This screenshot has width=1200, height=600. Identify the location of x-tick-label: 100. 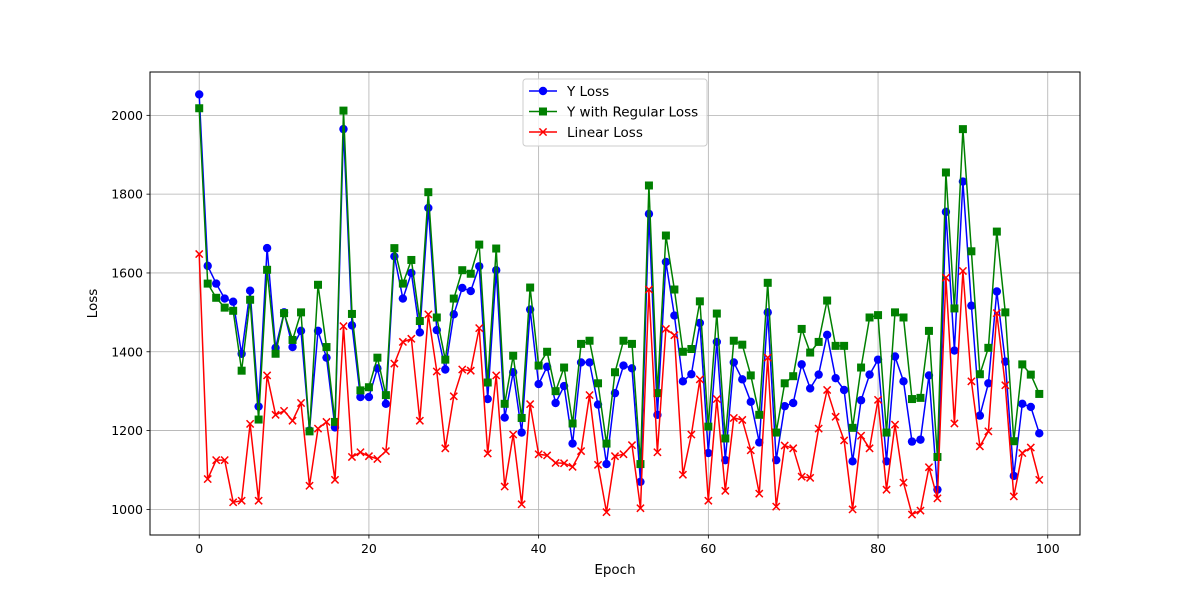
(1048, 548).